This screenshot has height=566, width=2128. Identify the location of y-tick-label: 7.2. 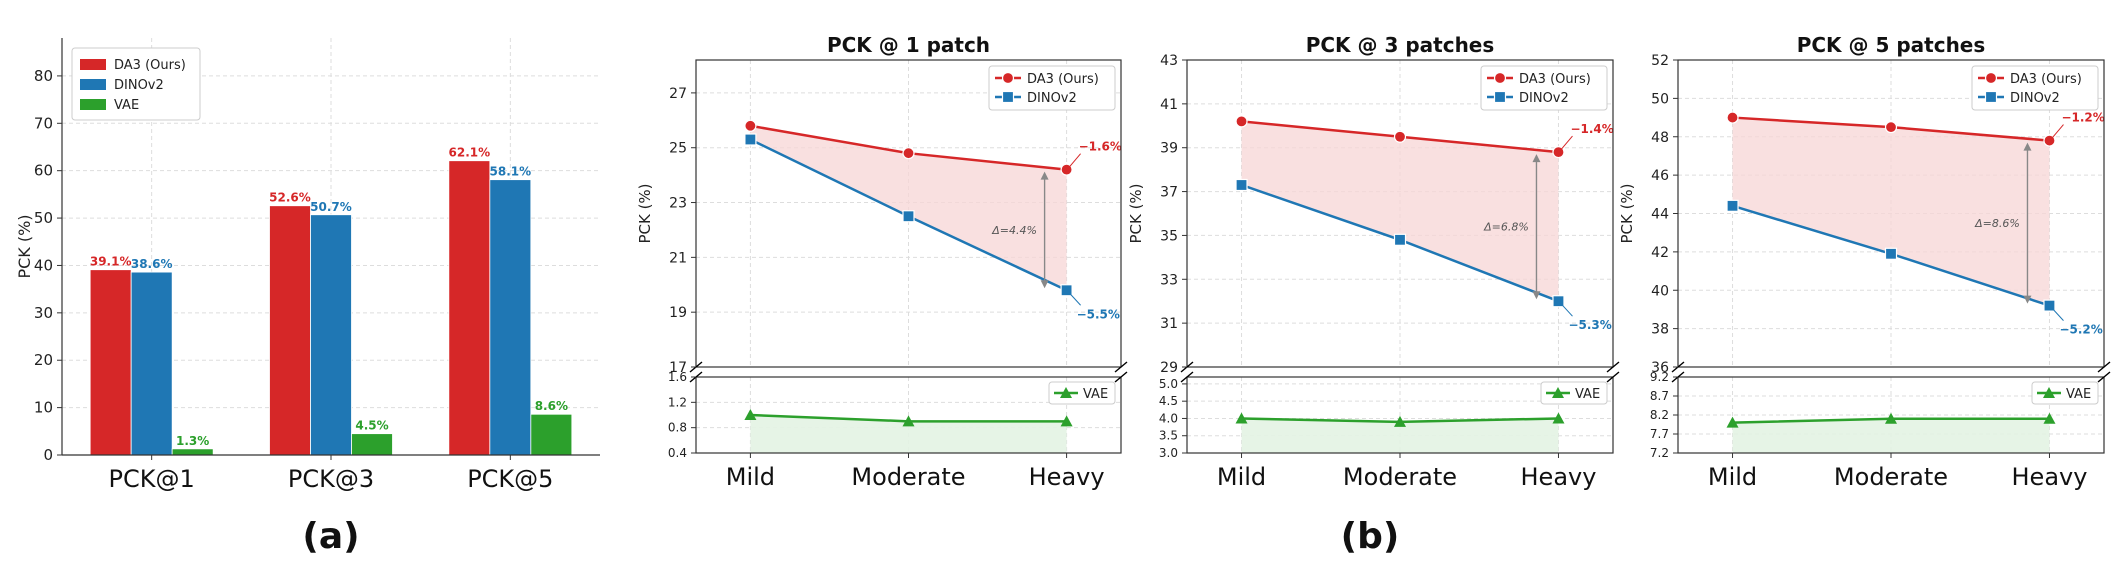
(1659, 453).